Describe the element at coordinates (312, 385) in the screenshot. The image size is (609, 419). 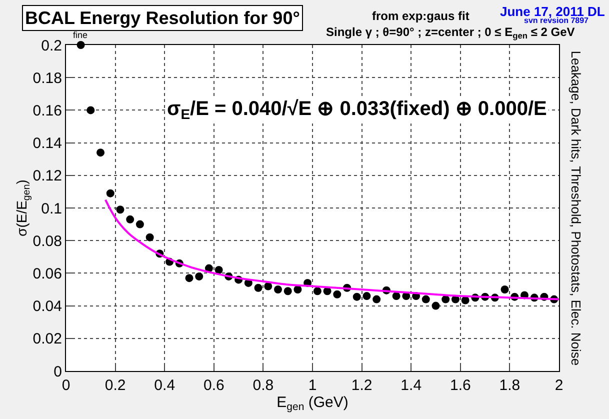
I see `x-tick-label: 1` at that location.